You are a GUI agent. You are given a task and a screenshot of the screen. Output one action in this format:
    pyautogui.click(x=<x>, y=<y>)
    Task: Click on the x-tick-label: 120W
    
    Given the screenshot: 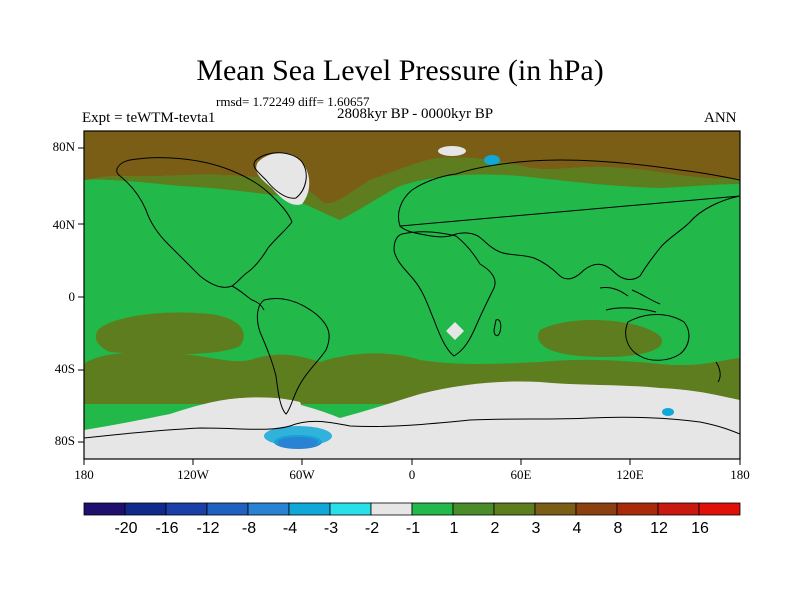 What is the action you would take?
    pyautogui.click(x=193, y=474)
    